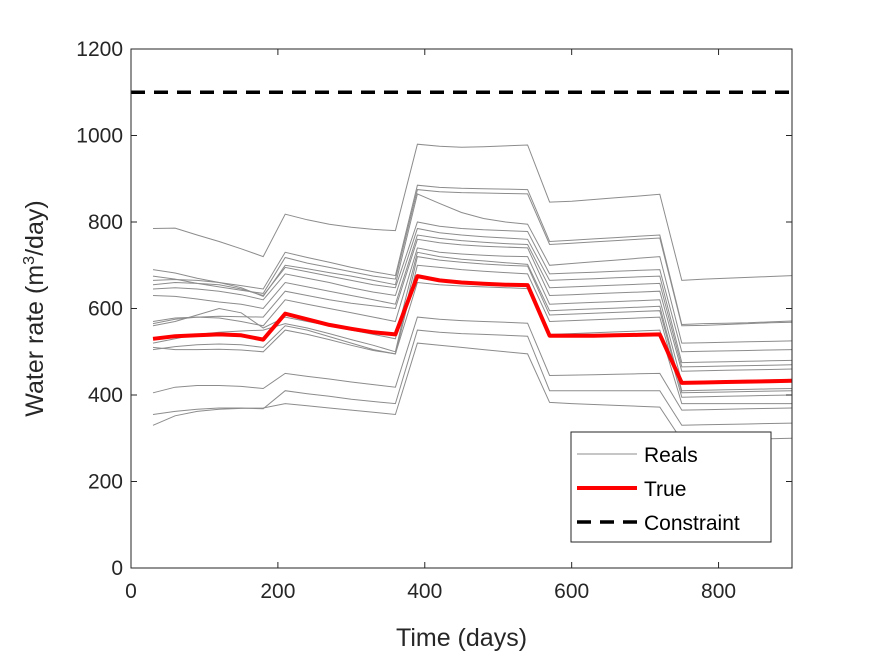 Image resolution: width=875 pixels, height=656 pixels. I want to click on y-tick-label: 800, so click(105, 222).